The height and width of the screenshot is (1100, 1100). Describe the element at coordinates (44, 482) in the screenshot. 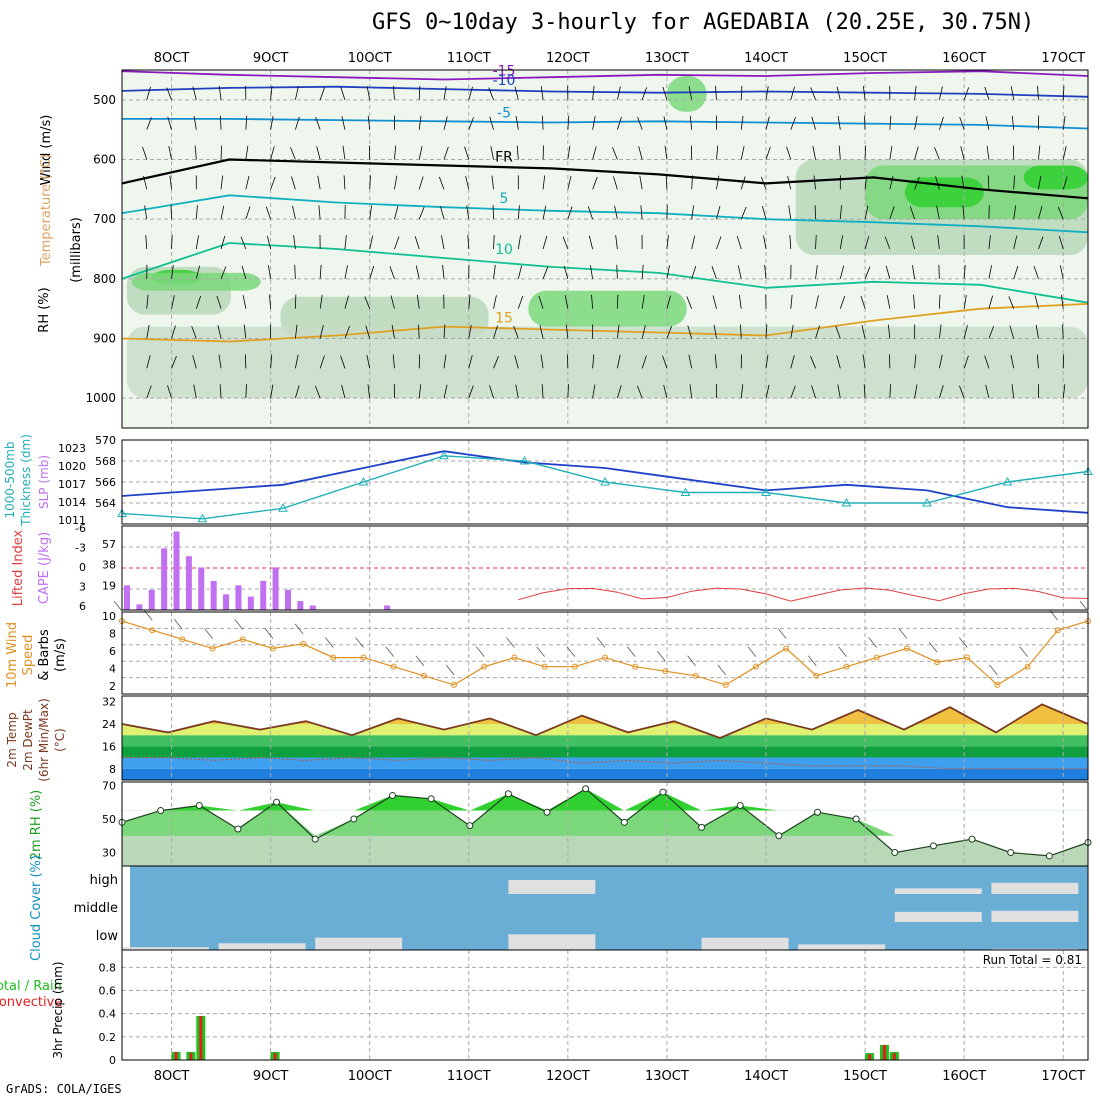

I see `slp-ylabel-right: SLP (mb)` at that location.